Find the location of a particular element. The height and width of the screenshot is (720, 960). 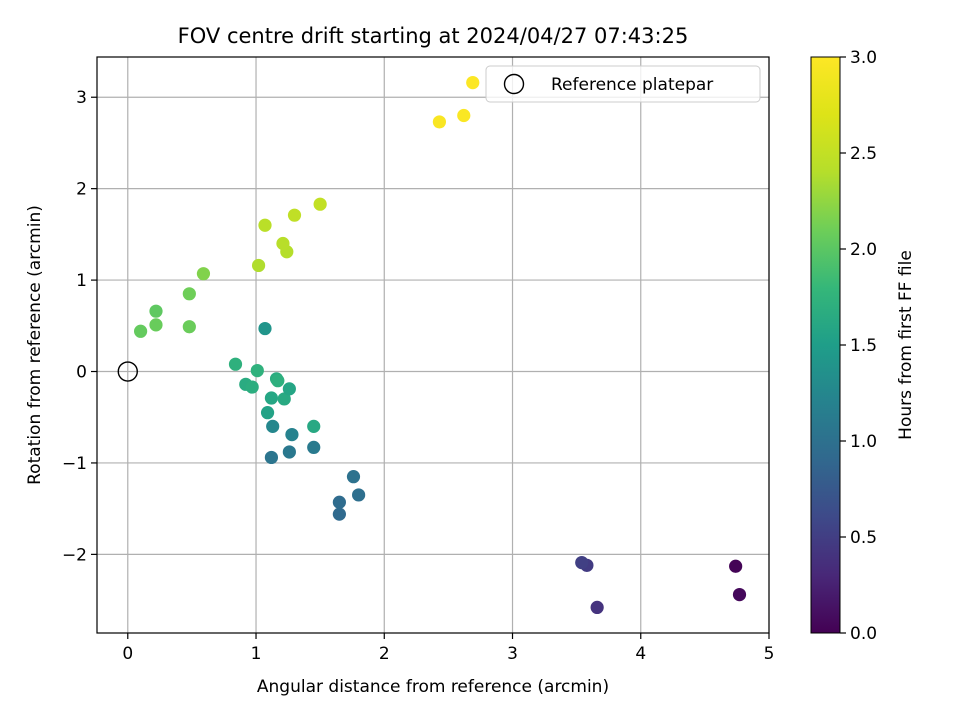

colorbar-tick-label: 0.5 is located at coordinates (863, 538).